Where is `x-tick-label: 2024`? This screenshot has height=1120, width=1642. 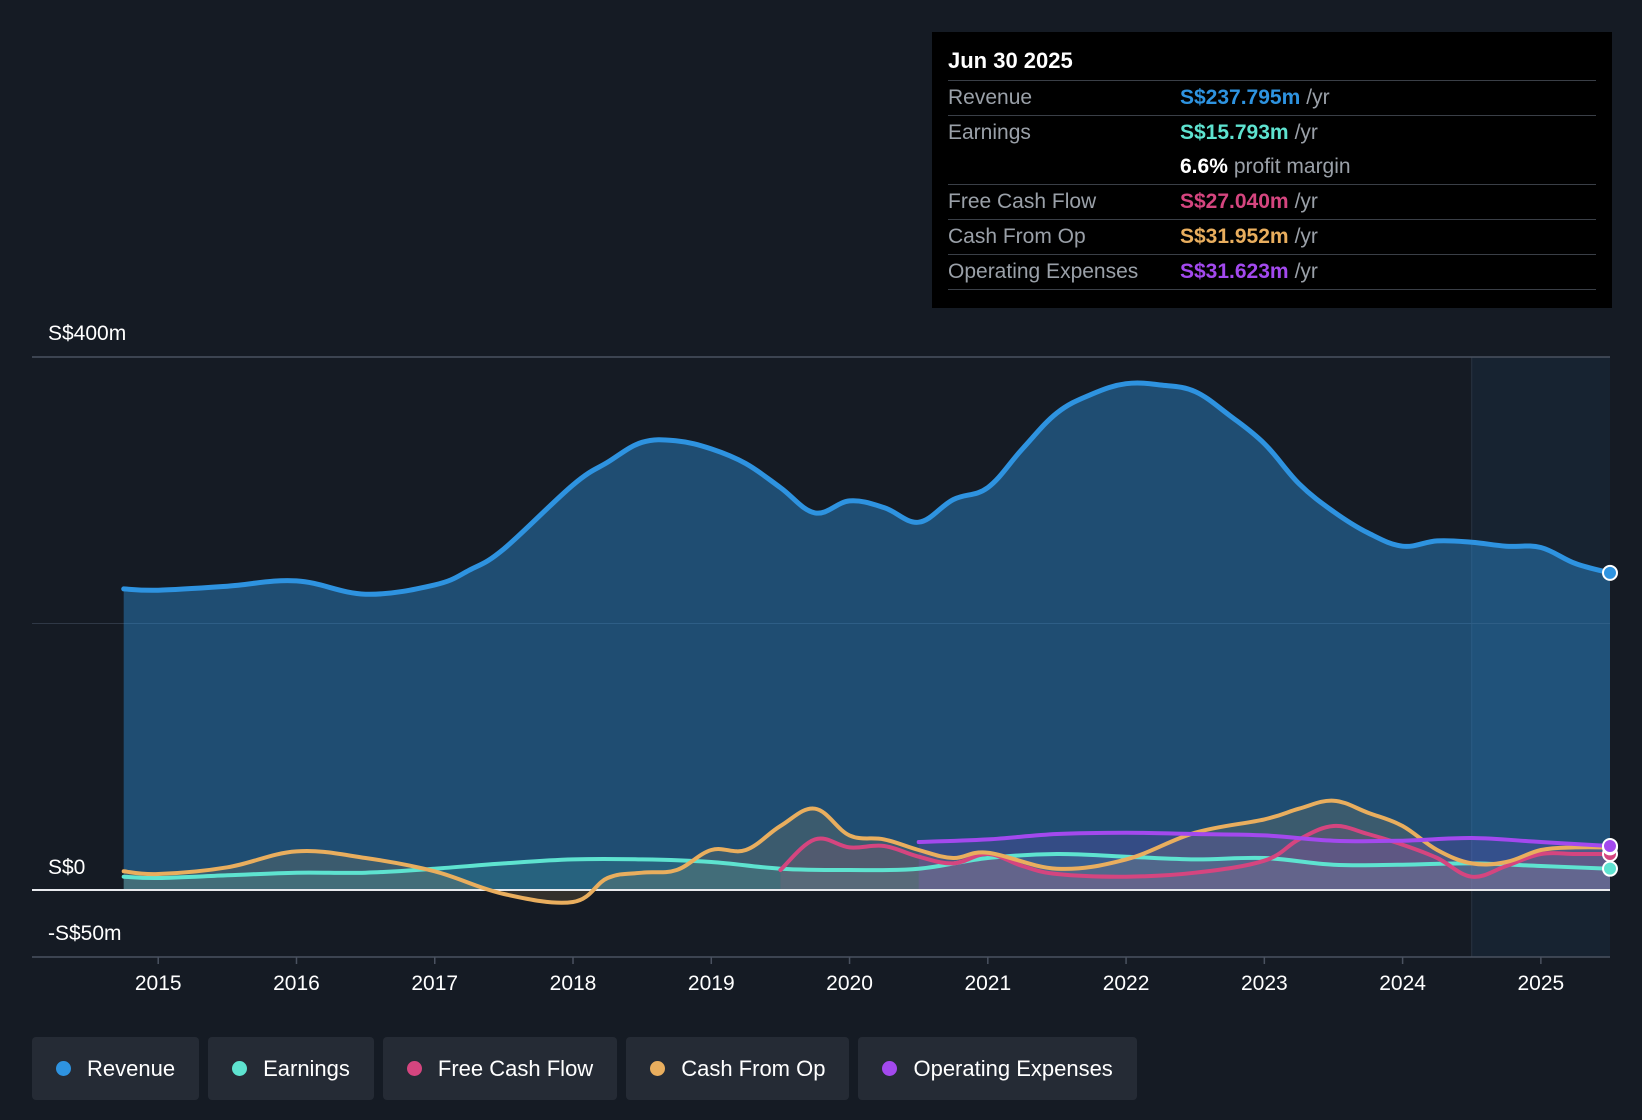
x-tick-label: 2024 is located at coordinates (1402, 983).